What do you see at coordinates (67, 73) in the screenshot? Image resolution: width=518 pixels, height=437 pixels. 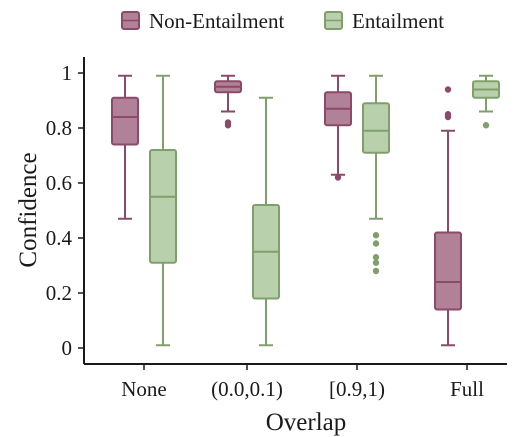 I see `y-tick-label: 1` at bounding box center [67, 73].